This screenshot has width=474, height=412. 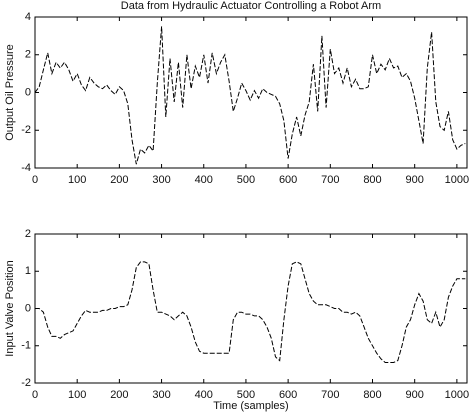 I want to click on y-axis-label: Input Valve Position, so click(x=10, y=308).